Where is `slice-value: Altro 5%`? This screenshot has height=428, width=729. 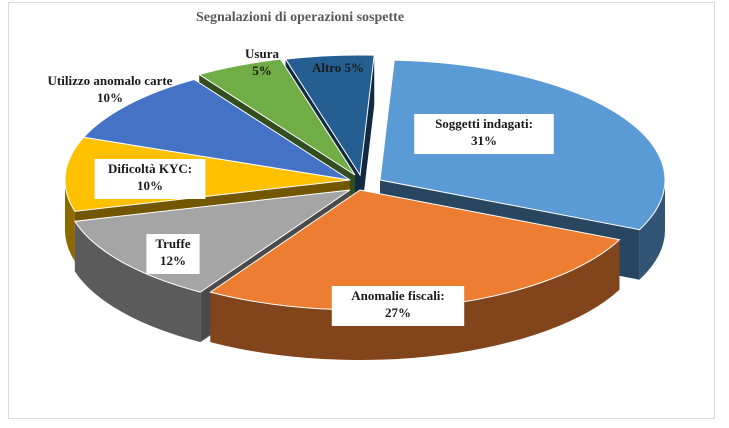 slice-value: Altro 5% is located at coordinates (338, 67).